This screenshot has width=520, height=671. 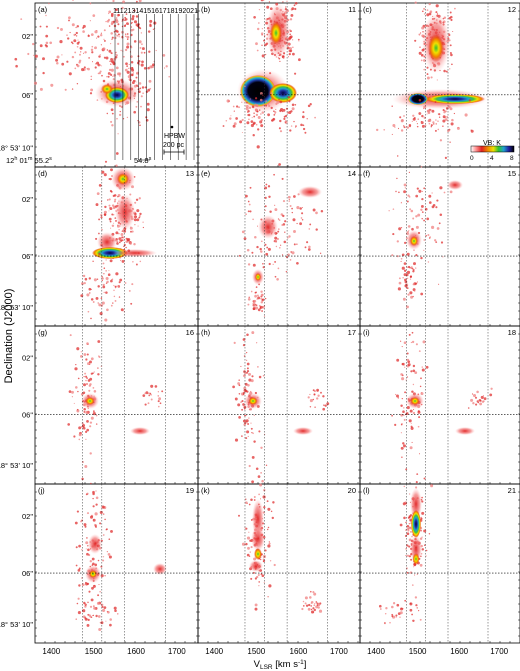 I want to click on panel-letter: (j), so click(x=41, y=490).